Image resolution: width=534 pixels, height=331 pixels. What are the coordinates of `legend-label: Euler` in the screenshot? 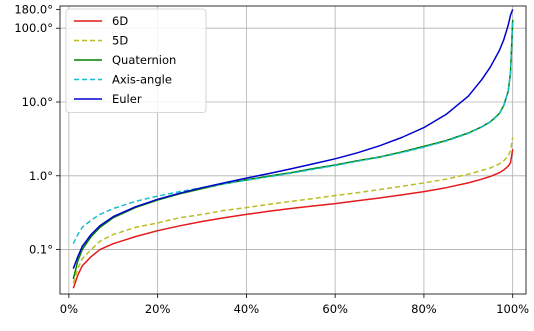 It's located at (127, 99).